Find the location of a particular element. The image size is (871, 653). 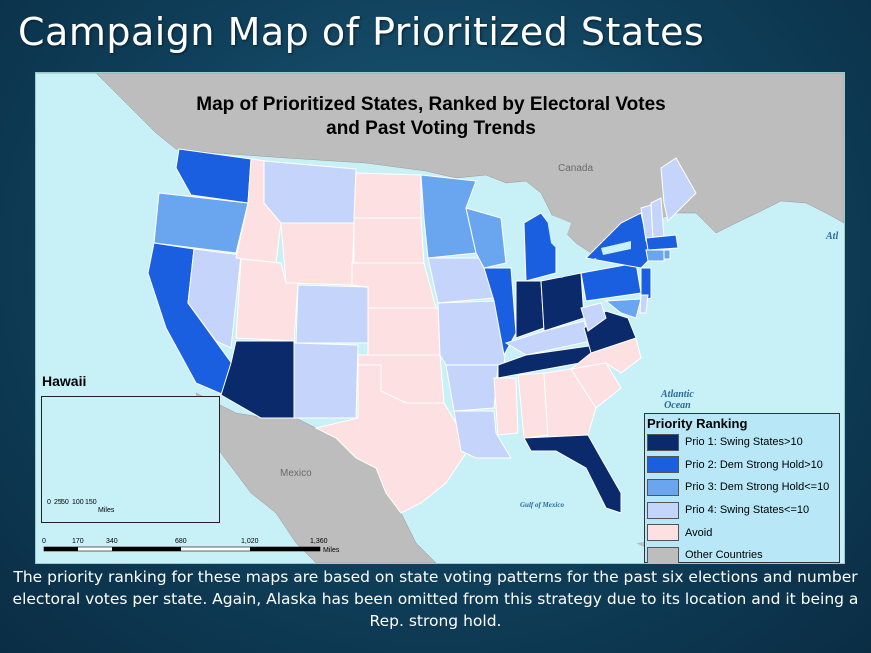

state-new-mexico is located at coordinates (326, 380).